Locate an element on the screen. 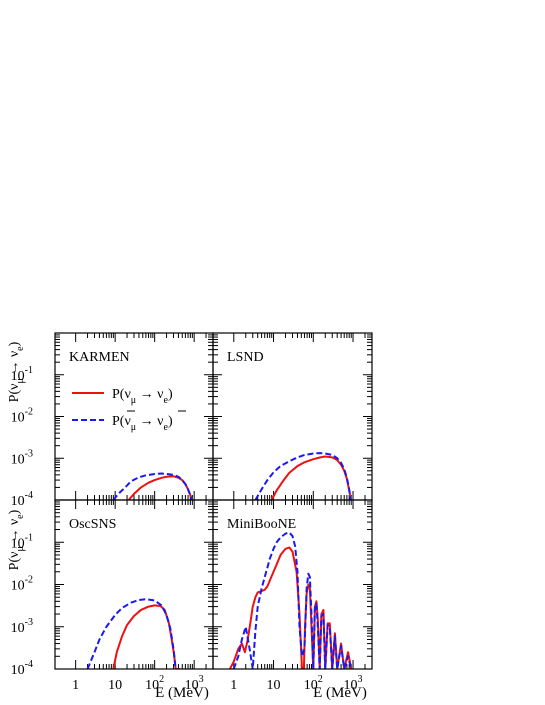 This screenshot has width=545, height=705. panel-label: OscSNS is located at coordinates (92, 524).